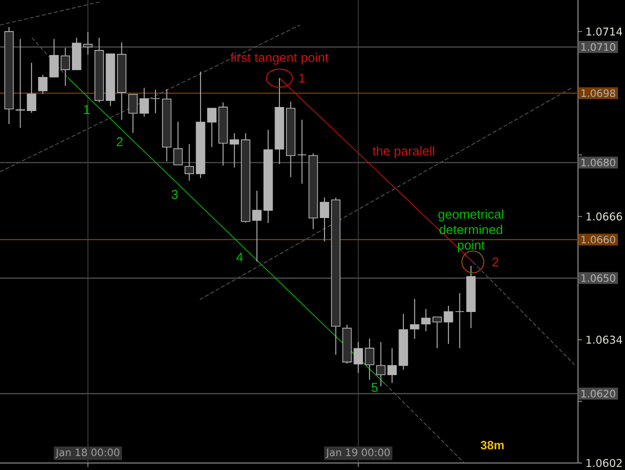 Image resolution: width=625 pixels, height=470 pixels. I want to click on x-tick-label: Jan 18 00:00, so click(87, 453).